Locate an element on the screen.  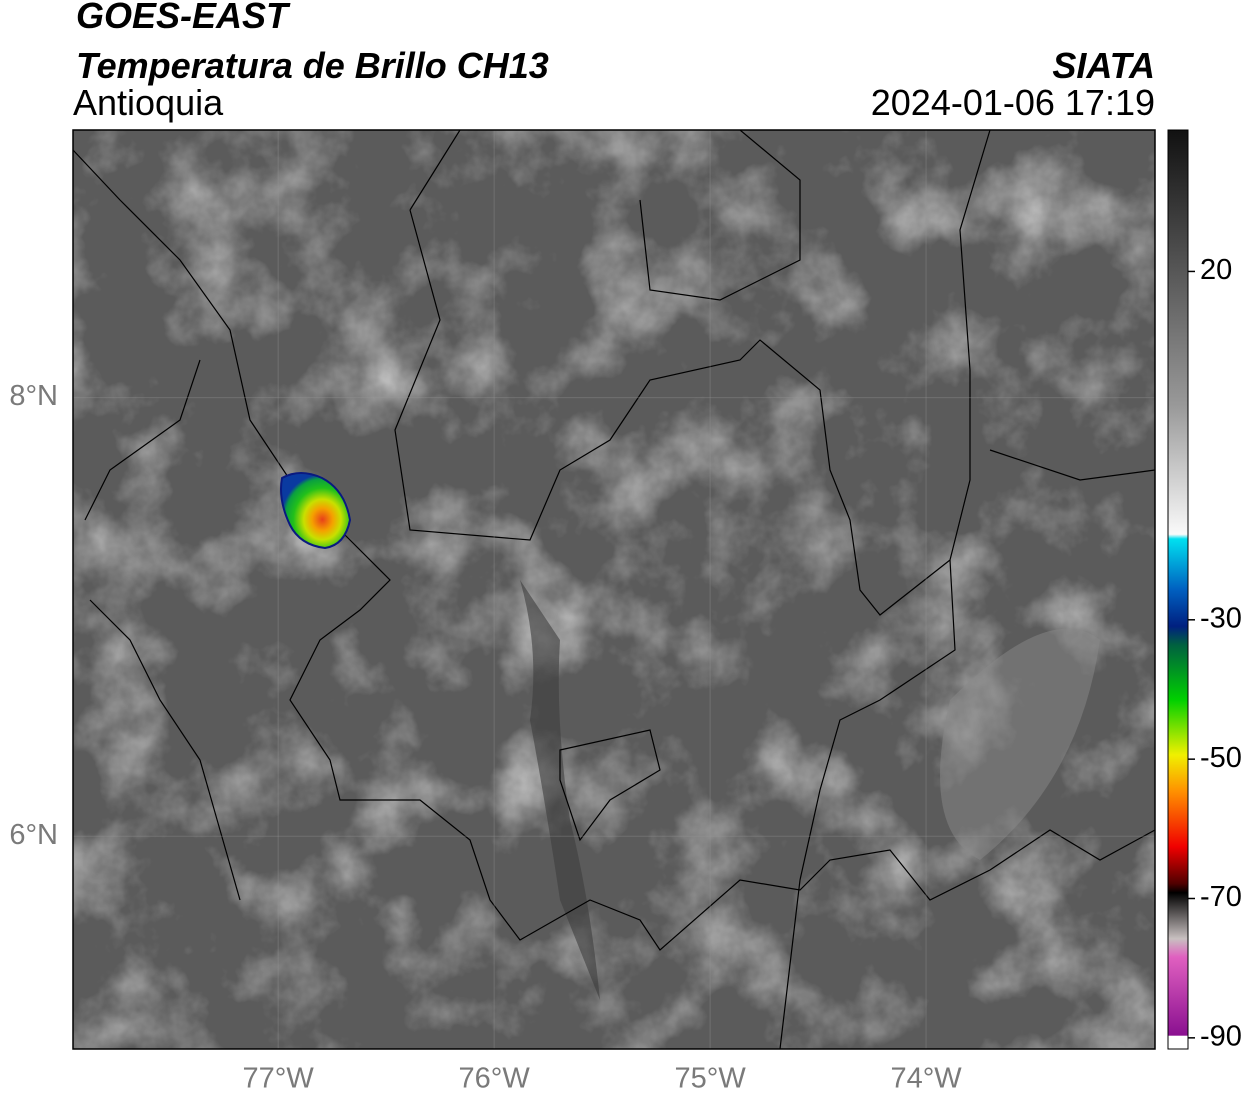
region: Antioquia is located at coordinates (148, 102).